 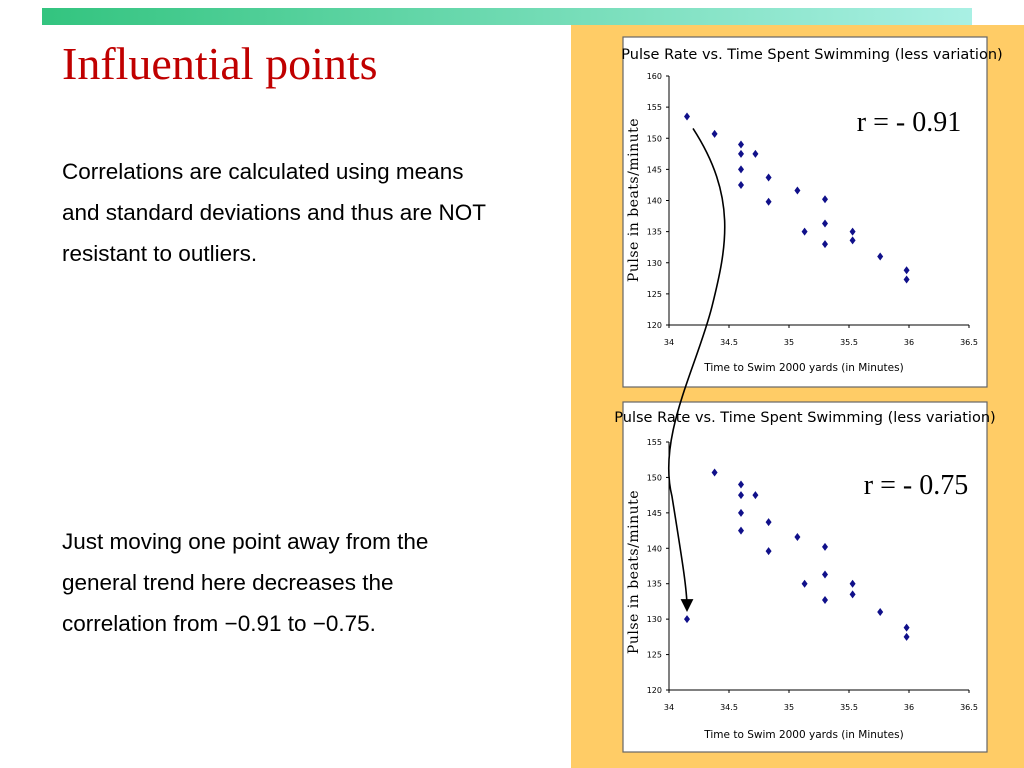 I want to click on moved-point-arrow, so click(x=696, y=370).